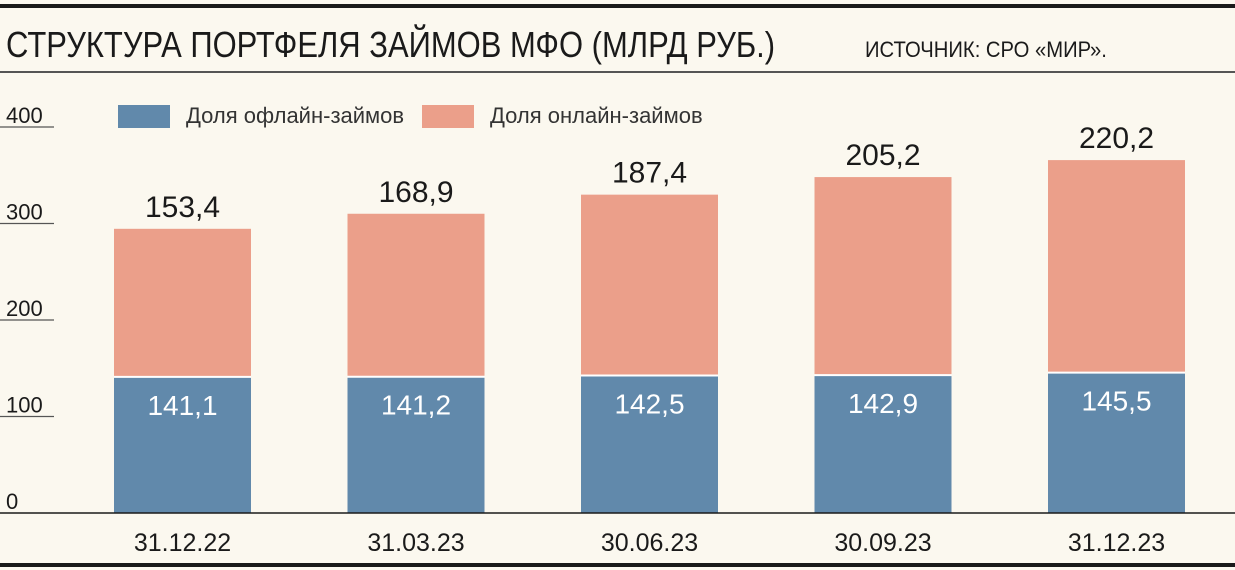 This screenshot has width=1235, height=570. What do you see at coordinates (182, 207) in the screenshot?
I see `bar-value-label-online: 153,4` at bounding box center [182, 207].